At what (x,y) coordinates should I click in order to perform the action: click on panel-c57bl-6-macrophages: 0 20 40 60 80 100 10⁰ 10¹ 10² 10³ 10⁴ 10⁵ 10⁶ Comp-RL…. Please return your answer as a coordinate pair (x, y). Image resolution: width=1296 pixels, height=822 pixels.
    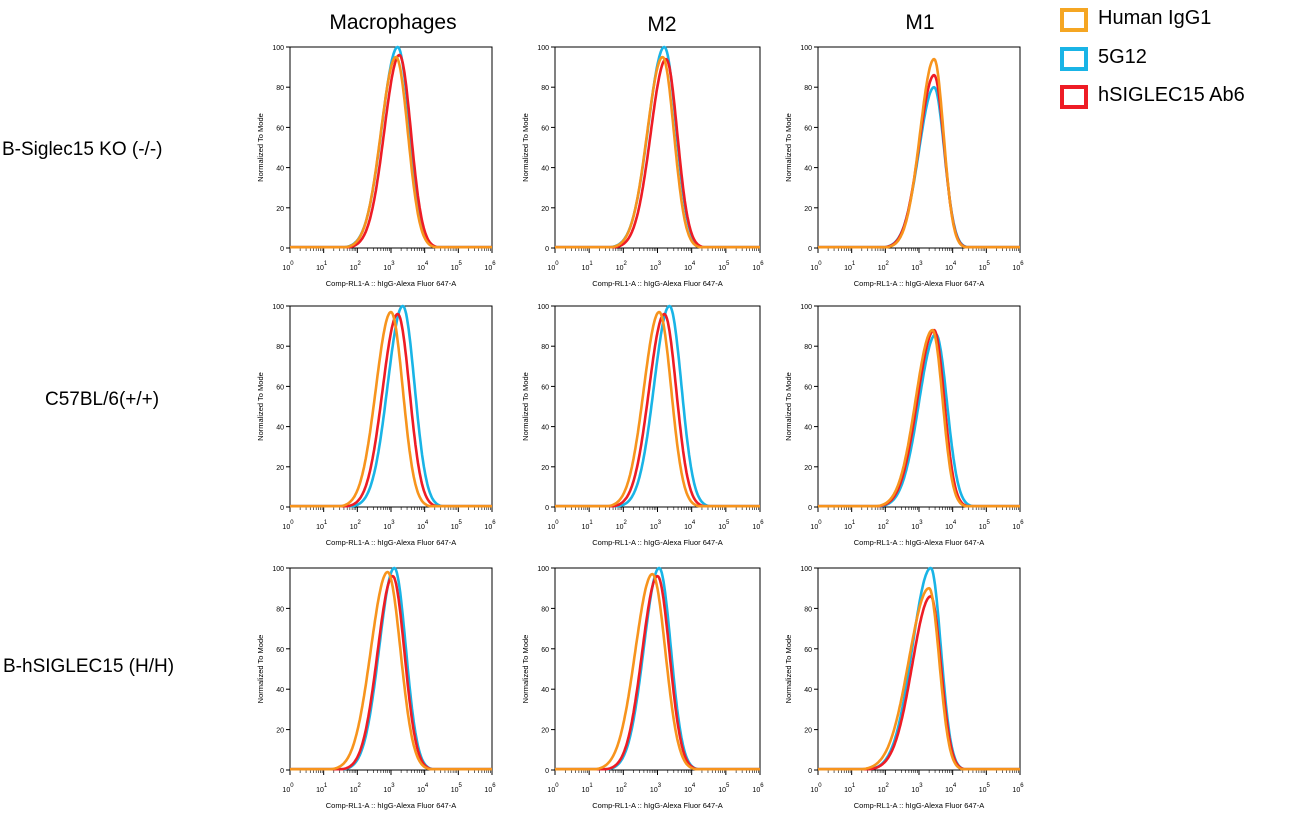
    Looking at the image, I should click on (376, 425).